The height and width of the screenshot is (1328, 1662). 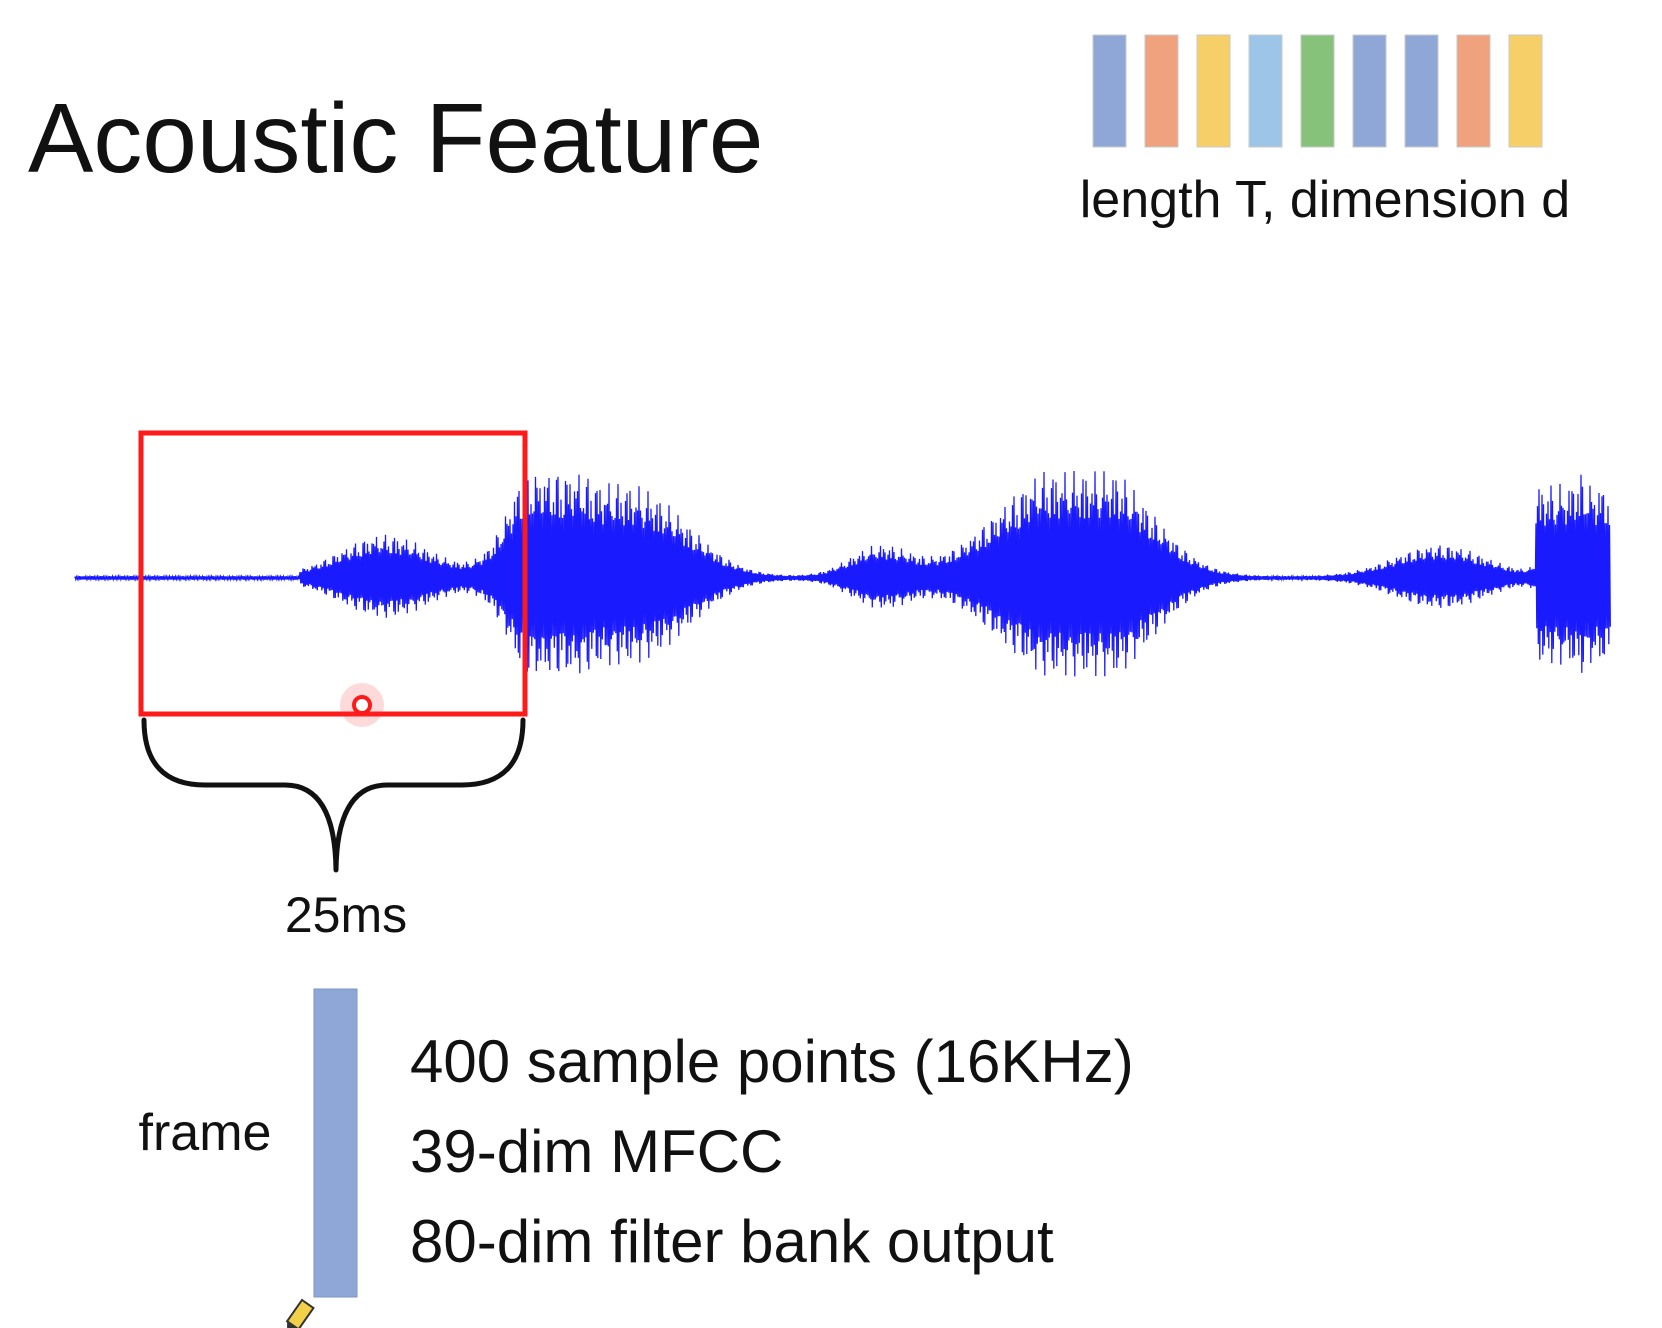 I want to click on pencil-cursor-icon, so click(x=300, y=1313).